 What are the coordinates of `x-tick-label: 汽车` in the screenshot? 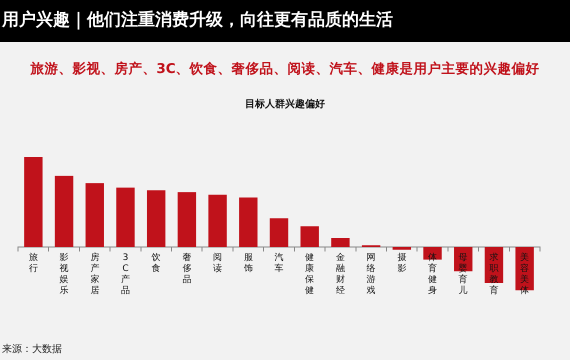 It's located at (279, 263).